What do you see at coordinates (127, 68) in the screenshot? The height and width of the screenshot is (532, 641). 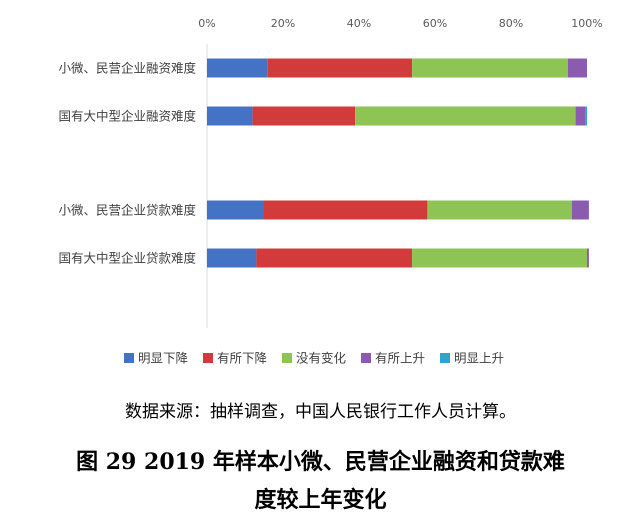 I see `category-label: 小微、民营企业融资难度` at bounding box center [127, 68].